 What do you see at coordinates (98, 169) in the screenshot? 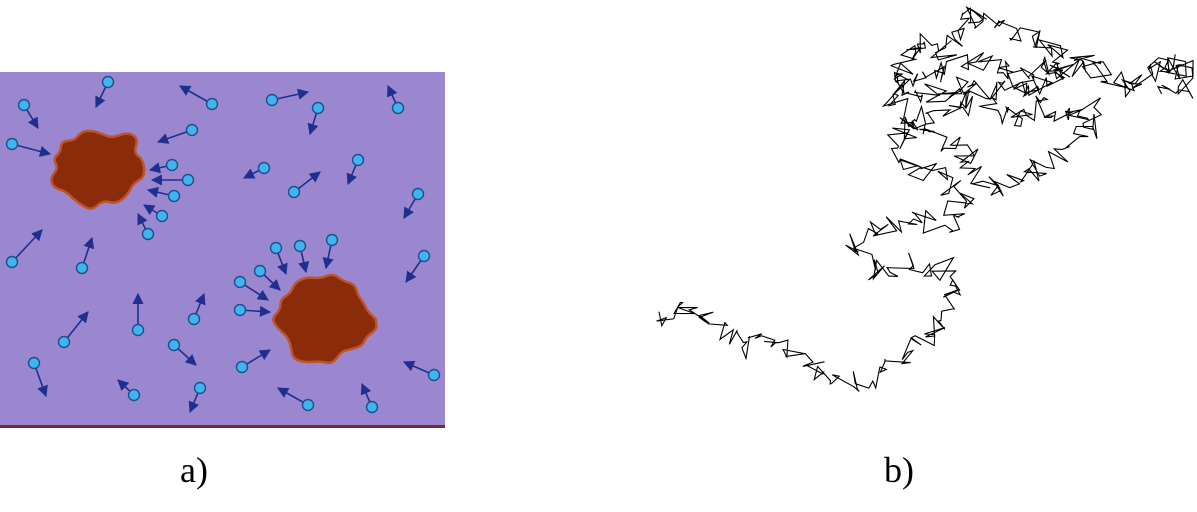
I see `cluster-left` at bounding box center [98, 169].